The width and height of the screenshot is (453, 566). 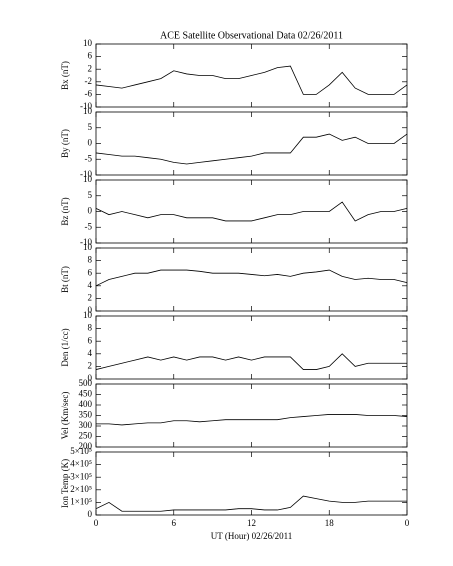 What do you see at coordinates (81, 476) in the screenshot?
I see `y-tick-label: 3×10⁵` at bounding box center [81, 476].